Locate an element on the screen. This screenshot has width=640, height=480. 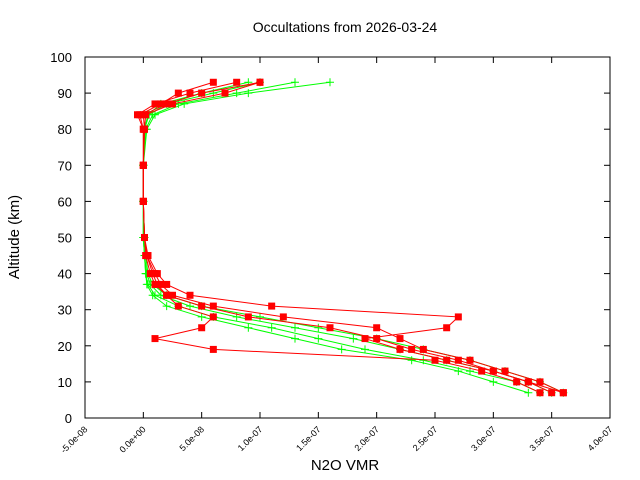
x-tick-label: 5.0e-08 is located at coordinates (191, 438).